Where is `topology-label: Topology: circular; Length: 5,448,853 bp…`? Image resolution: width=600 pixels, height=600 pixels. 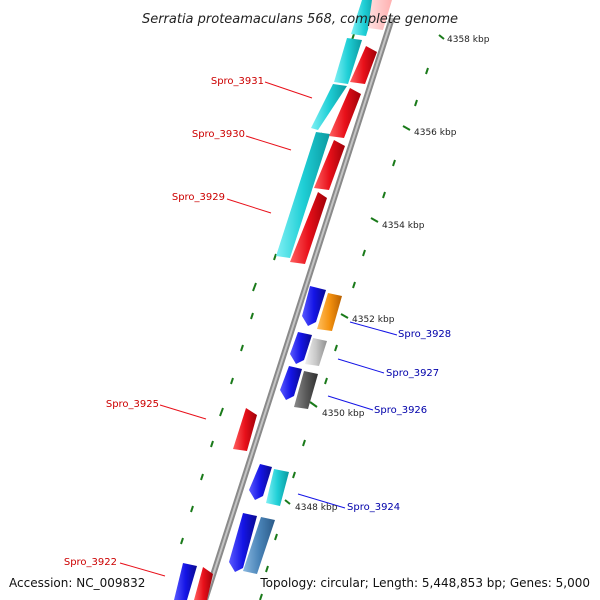
topology-label: Topology: circular; Length: 5,448,853 bp… is located at coordinates (424, 583).